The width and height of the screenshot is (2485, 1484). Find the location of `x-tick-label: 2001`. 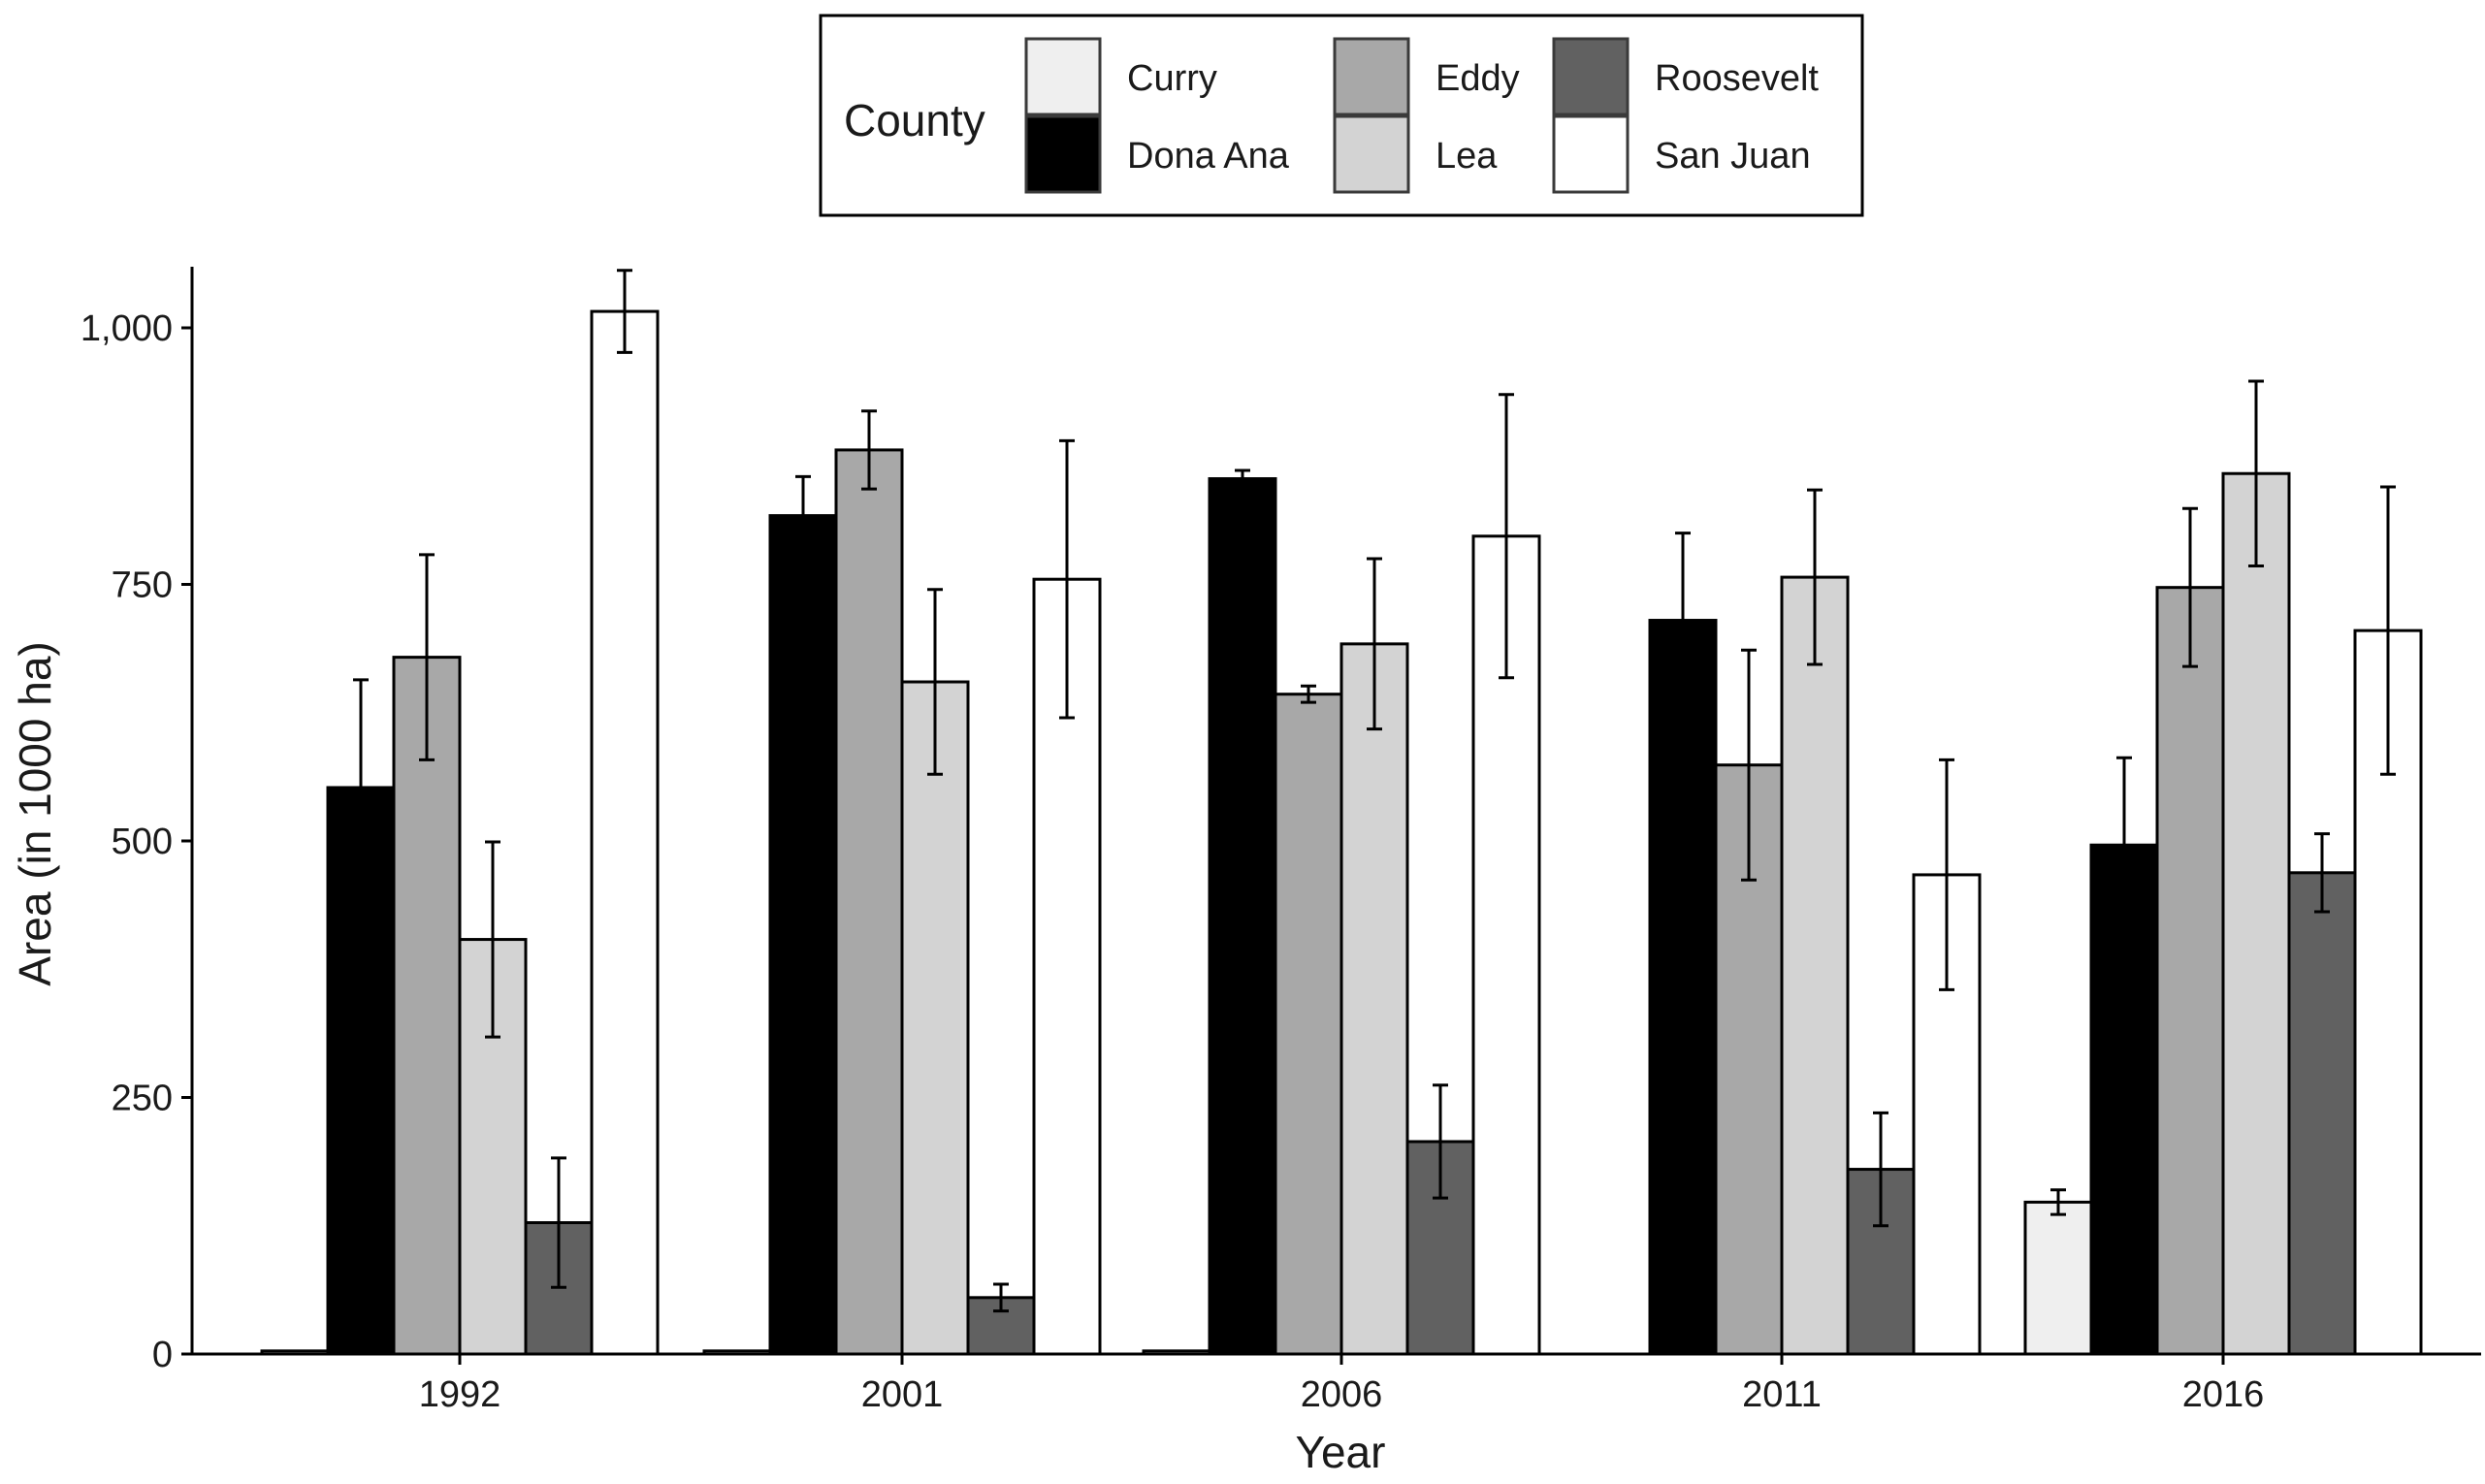

x-tick-label: 2001 is located at coordinates (902, 1394).